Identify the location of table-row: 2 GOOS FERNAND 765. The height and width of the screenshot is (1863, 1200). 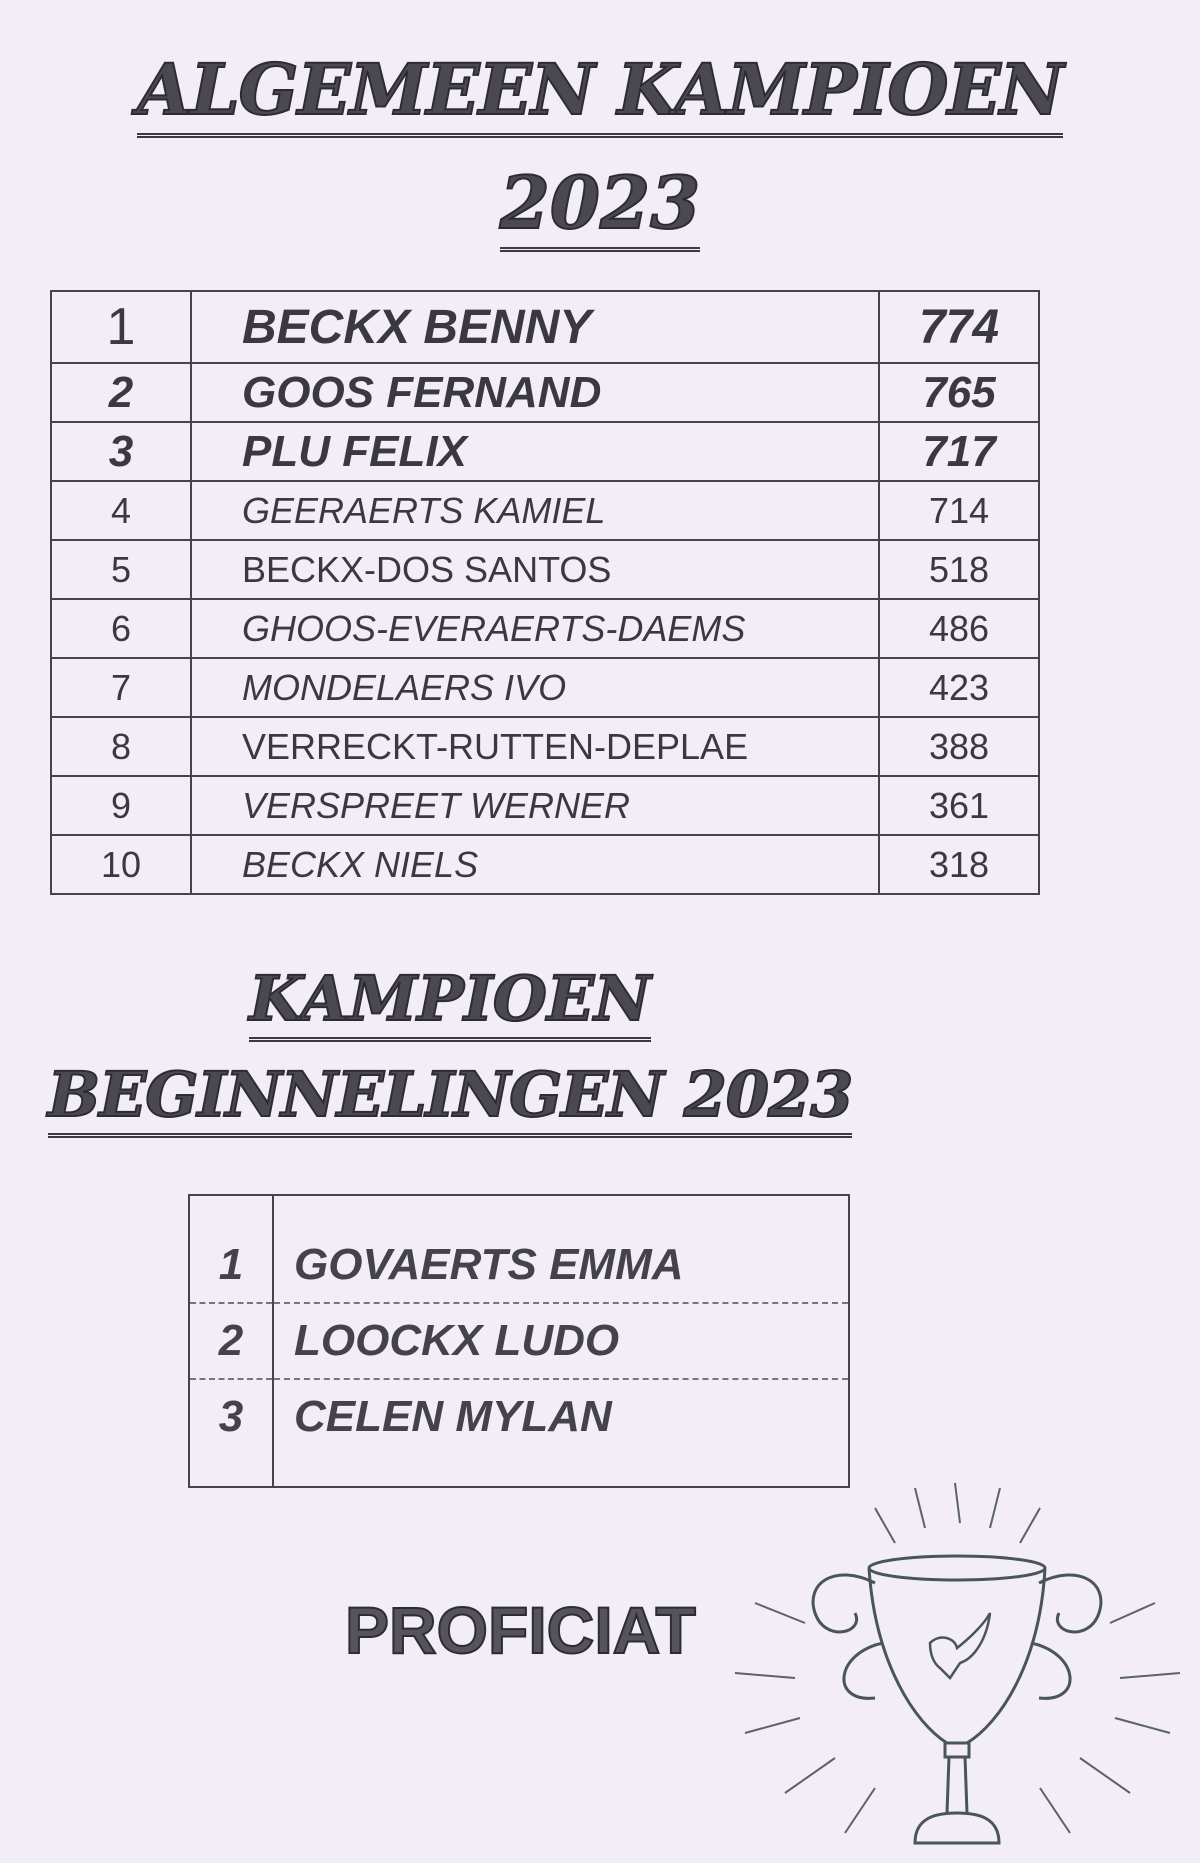
(545, 392).